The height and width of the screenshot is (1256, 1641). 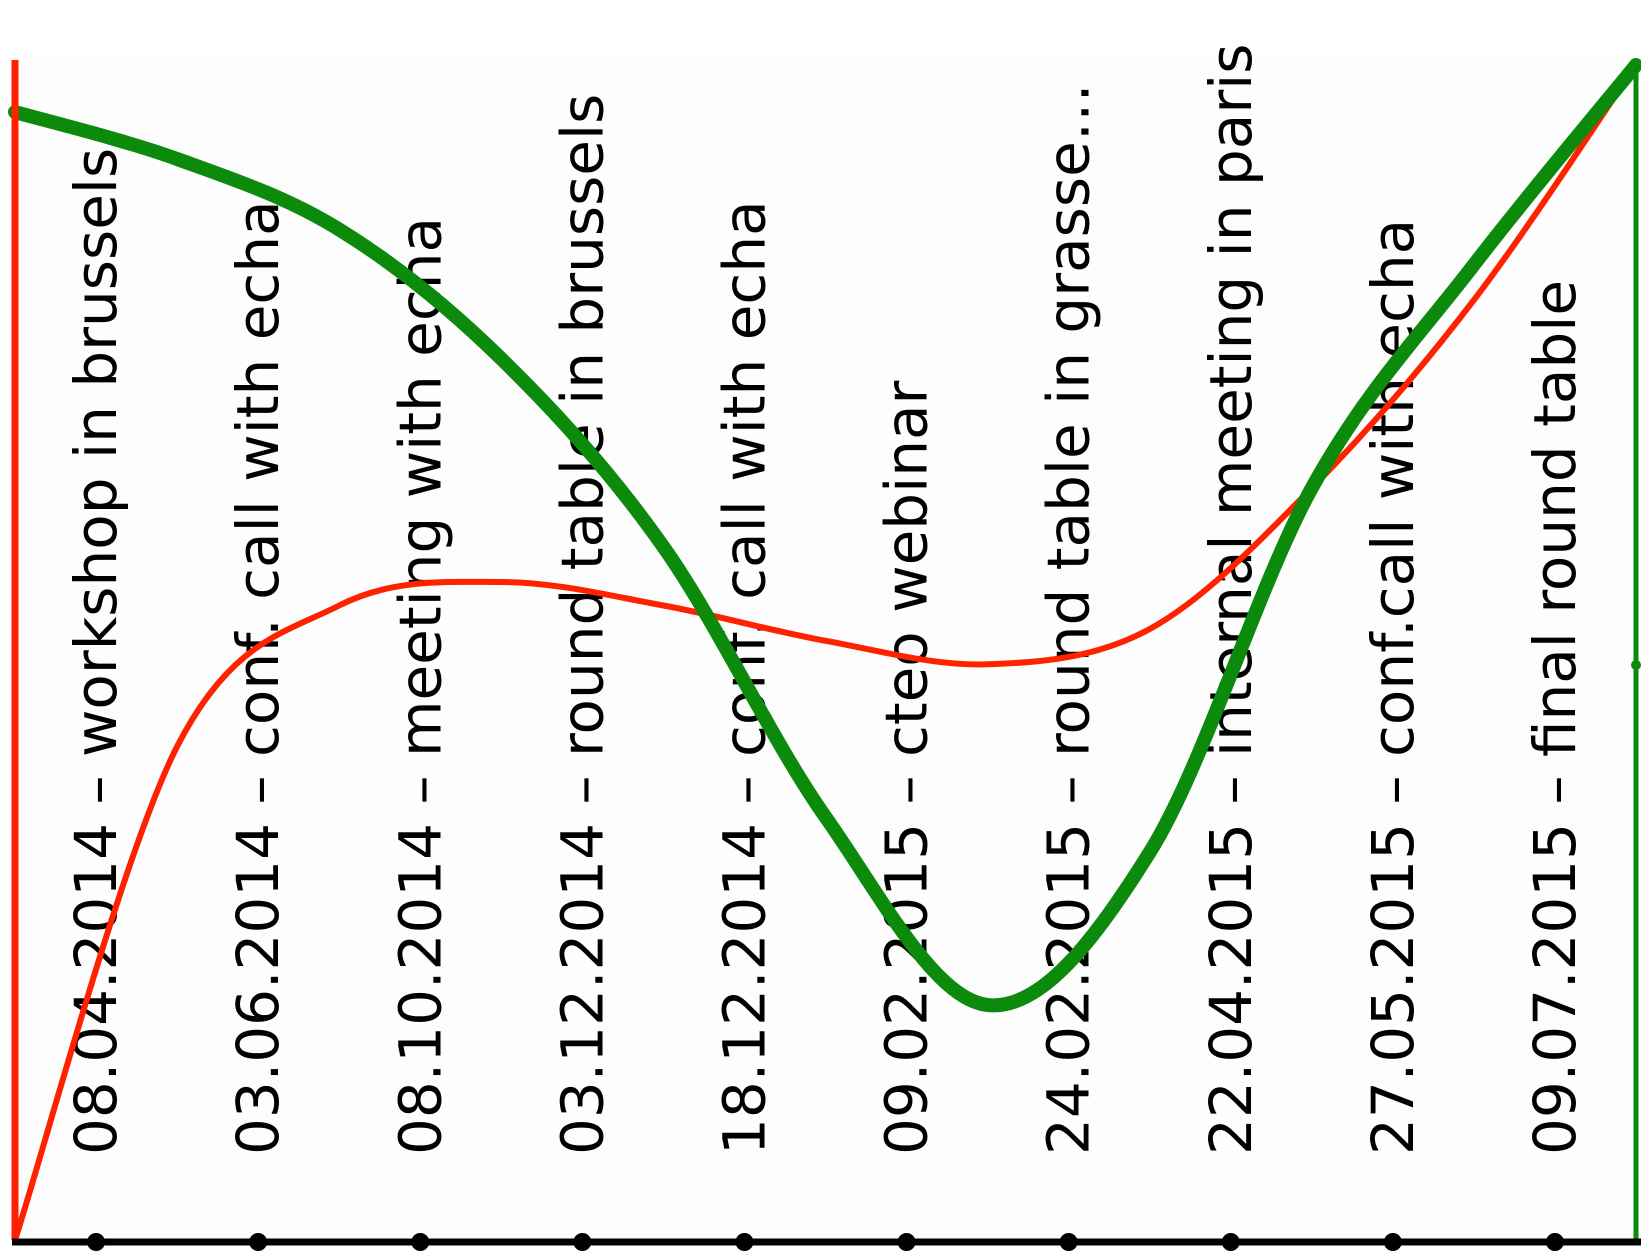 I want to click on right-axis-marker, so click(x=1636, y=665).